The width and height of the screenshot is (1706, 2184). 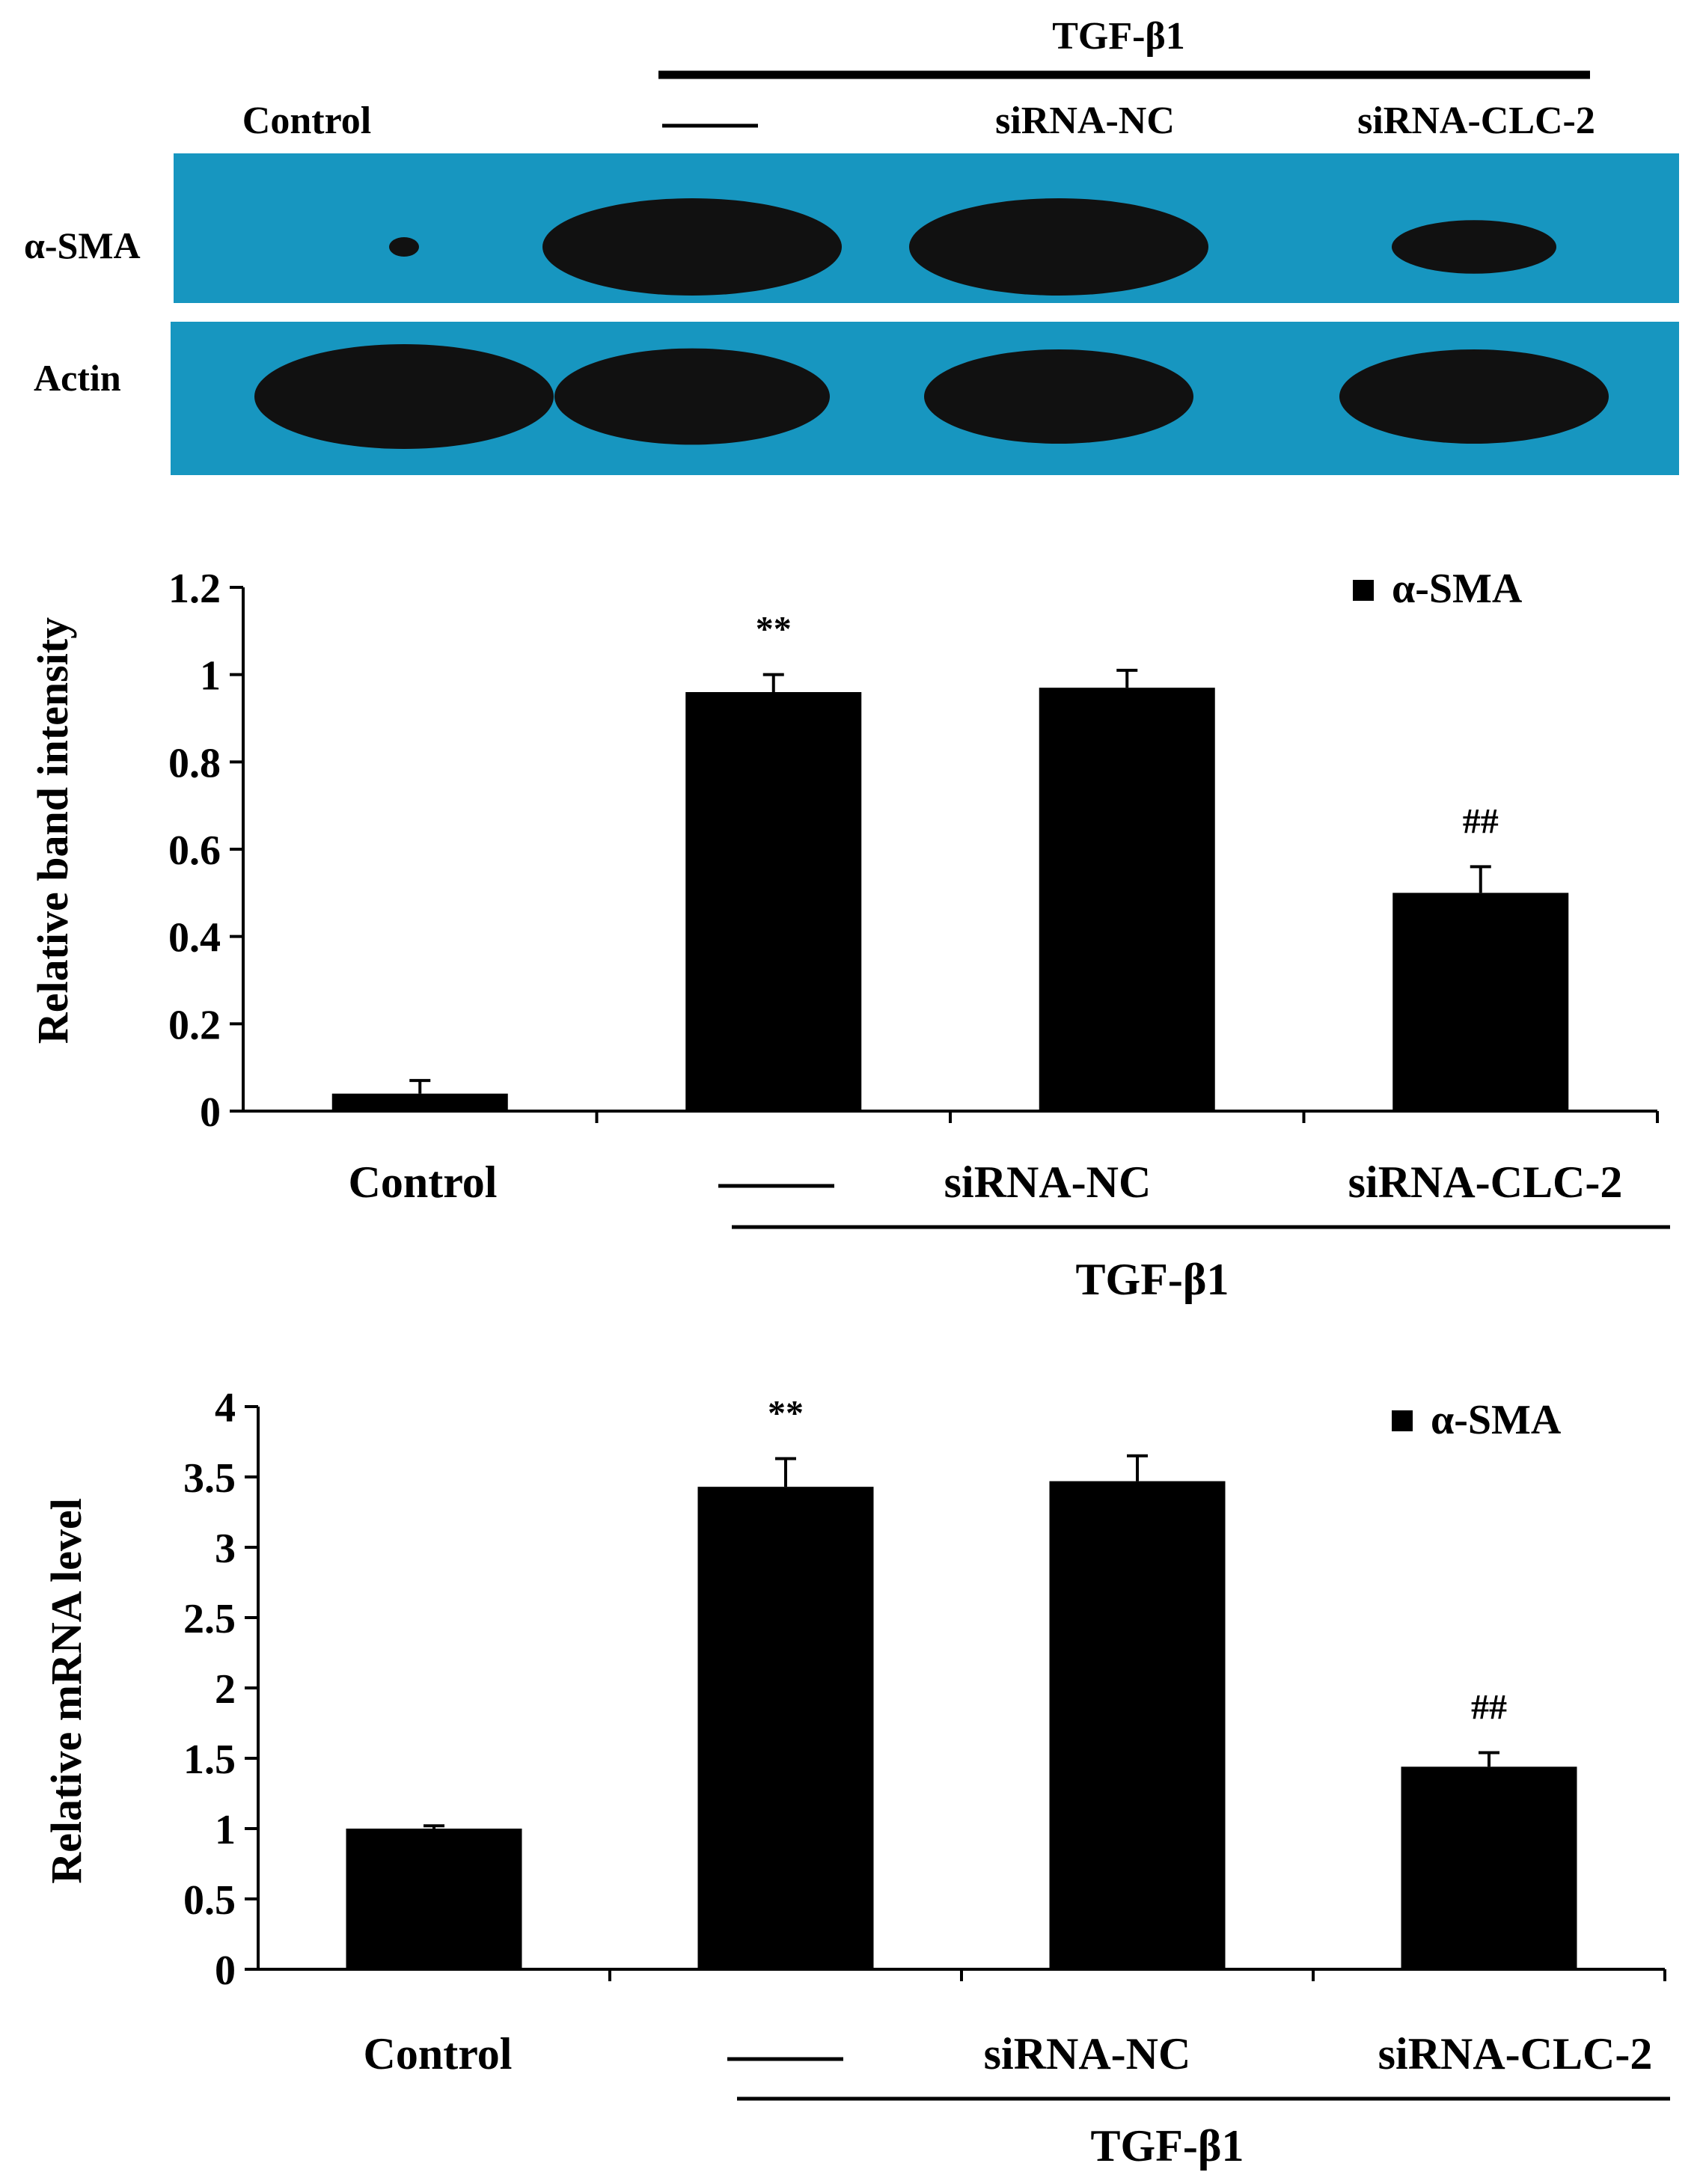 I want to click on chart1-ytick-label: 0.8, so click(x=194, y=763).